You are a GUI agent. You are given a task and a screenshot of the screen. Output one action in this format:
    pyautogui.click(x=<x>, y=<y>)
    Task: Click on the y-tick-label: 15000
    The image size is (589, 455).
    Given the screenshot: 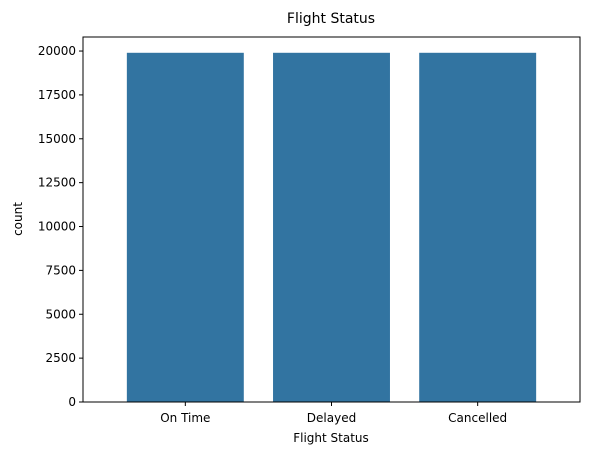 What is the action you would take?
    pyautogui.click(x=57, y=139)
    